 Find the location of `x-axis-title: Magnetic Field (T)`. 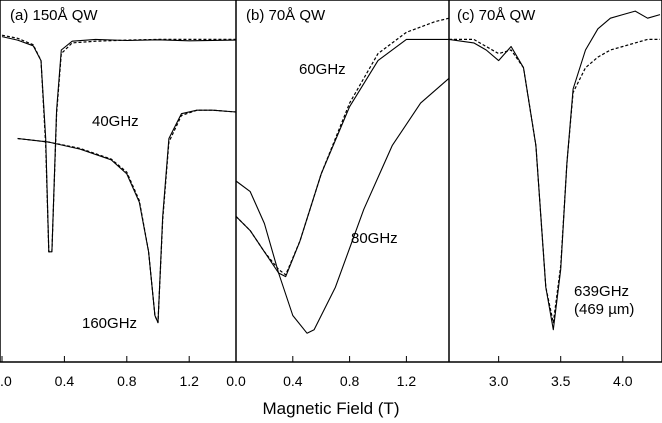

x-axis-title: Magnetic Field (T) is located at coordinates (331, 408).